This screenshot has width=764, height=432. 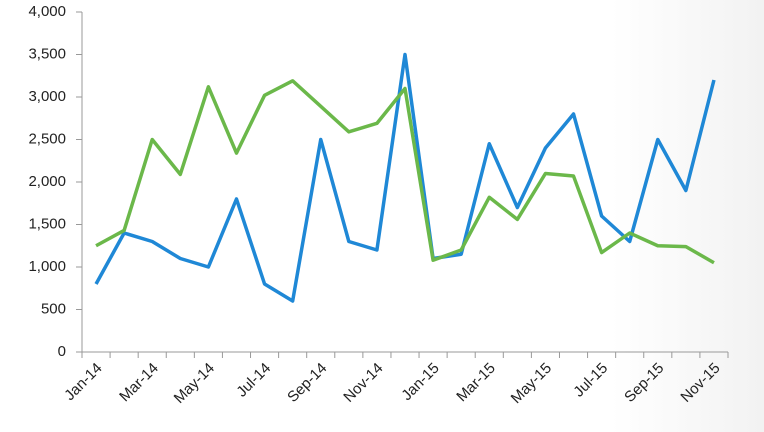 What do you see at coordinates (47, 223) in the screenshot?
I see `y-tick-label: 1,500` at bounding box center [47, 223].